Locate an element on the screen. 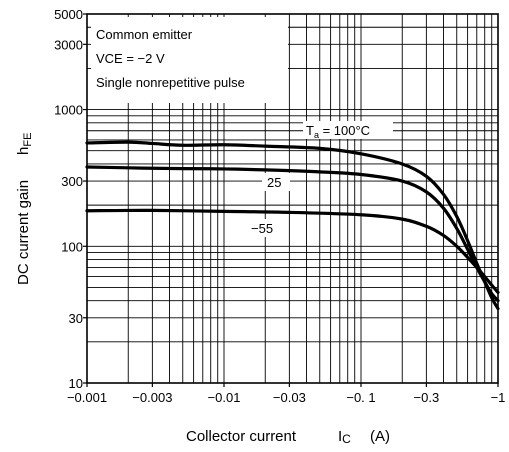  x-axis-symbol-main: I is located at coordinates (340, 436).